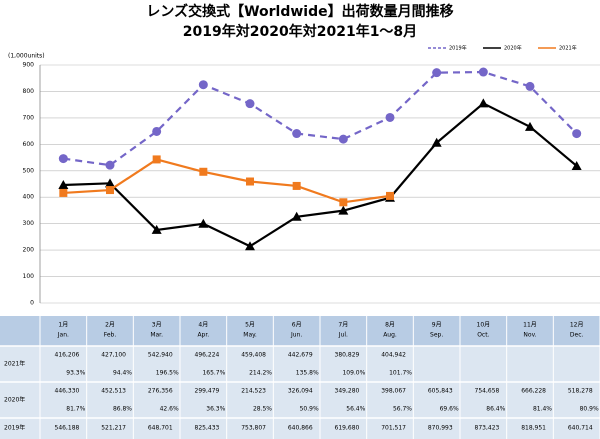 The width and height of the screenshot is (600, 439). What do you see at coordinates (297, 325) in the screenshot?
I see `table-header: 6月` at bounding box center [297, 325].